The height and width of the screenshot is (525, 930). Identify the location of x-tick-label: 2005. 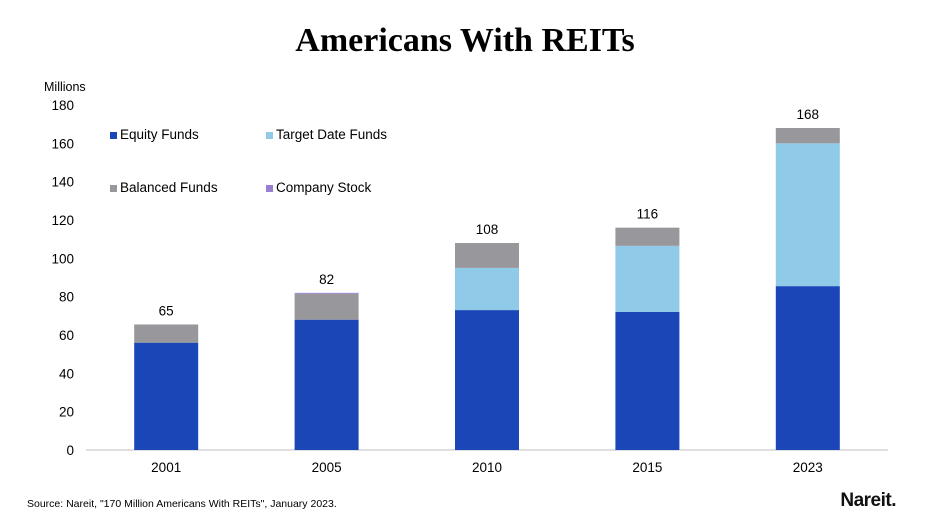
(327, 467).